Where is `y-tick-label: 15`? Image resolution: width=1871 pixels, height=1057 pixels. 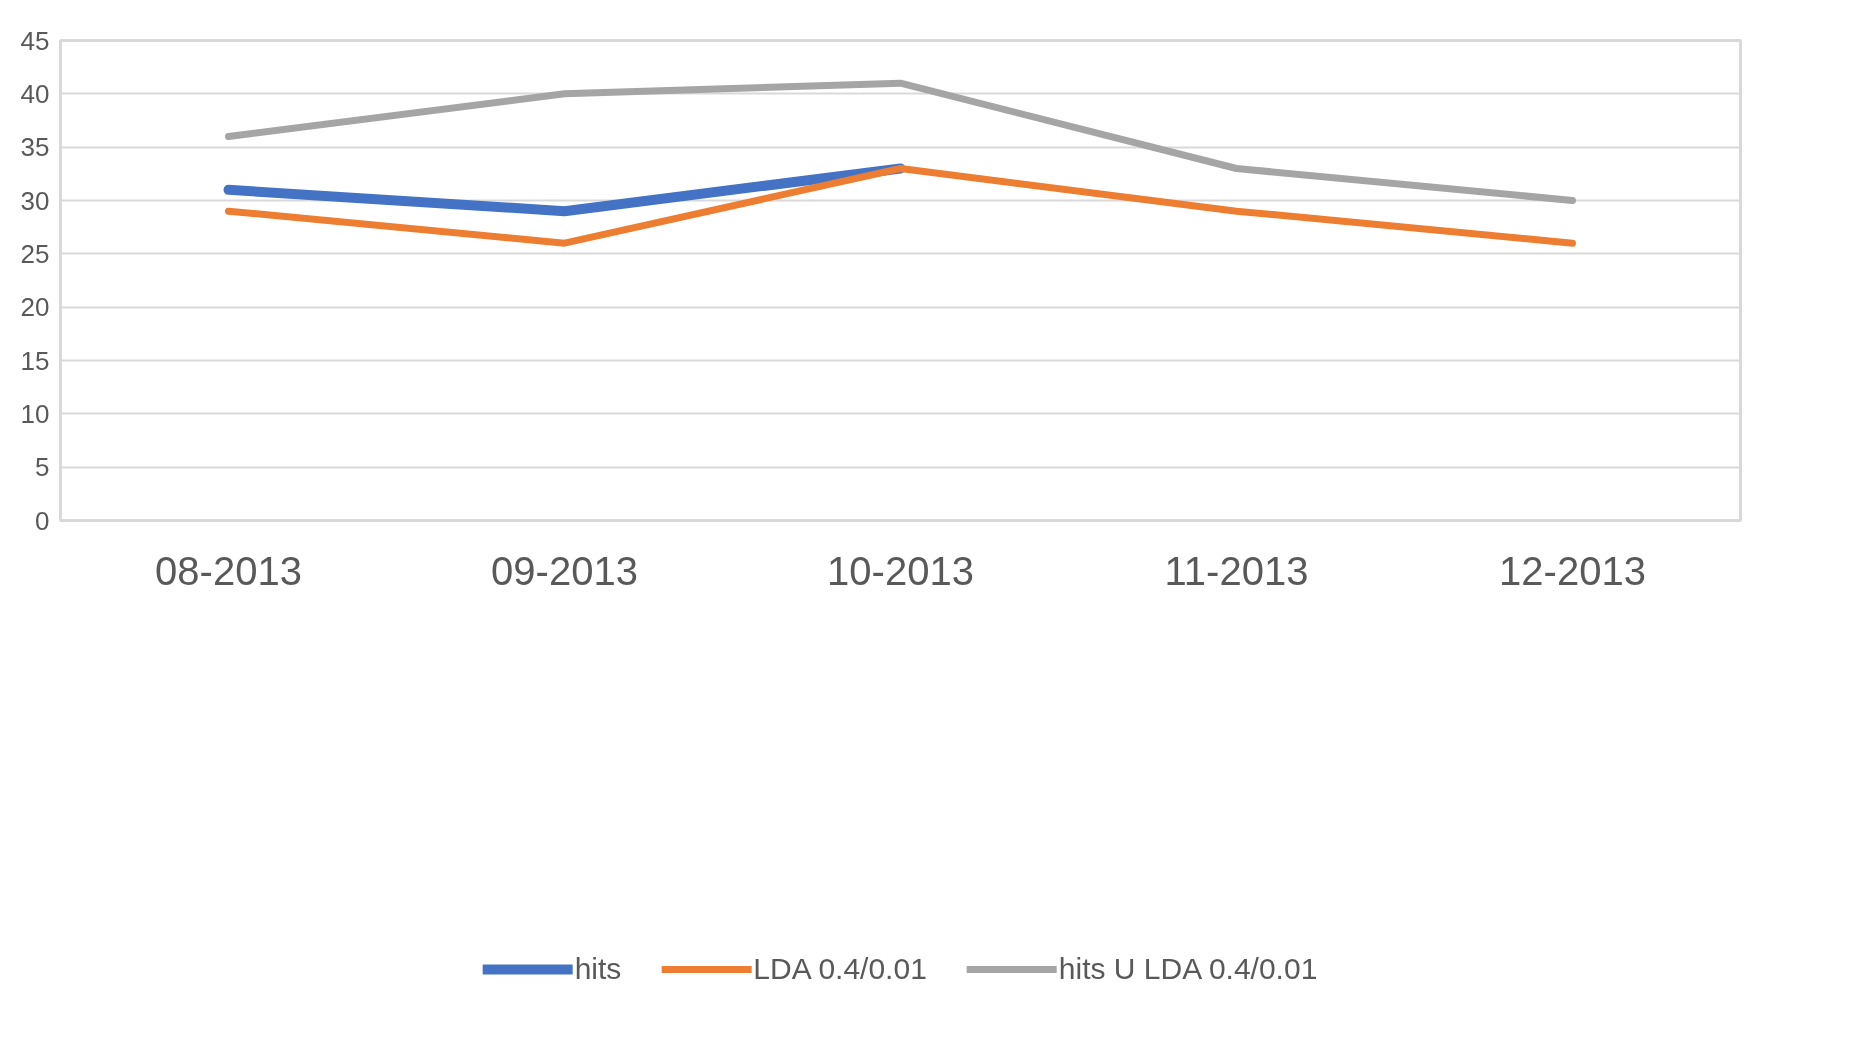
y-tick-label: 15 is located at coordinates (35, 360).